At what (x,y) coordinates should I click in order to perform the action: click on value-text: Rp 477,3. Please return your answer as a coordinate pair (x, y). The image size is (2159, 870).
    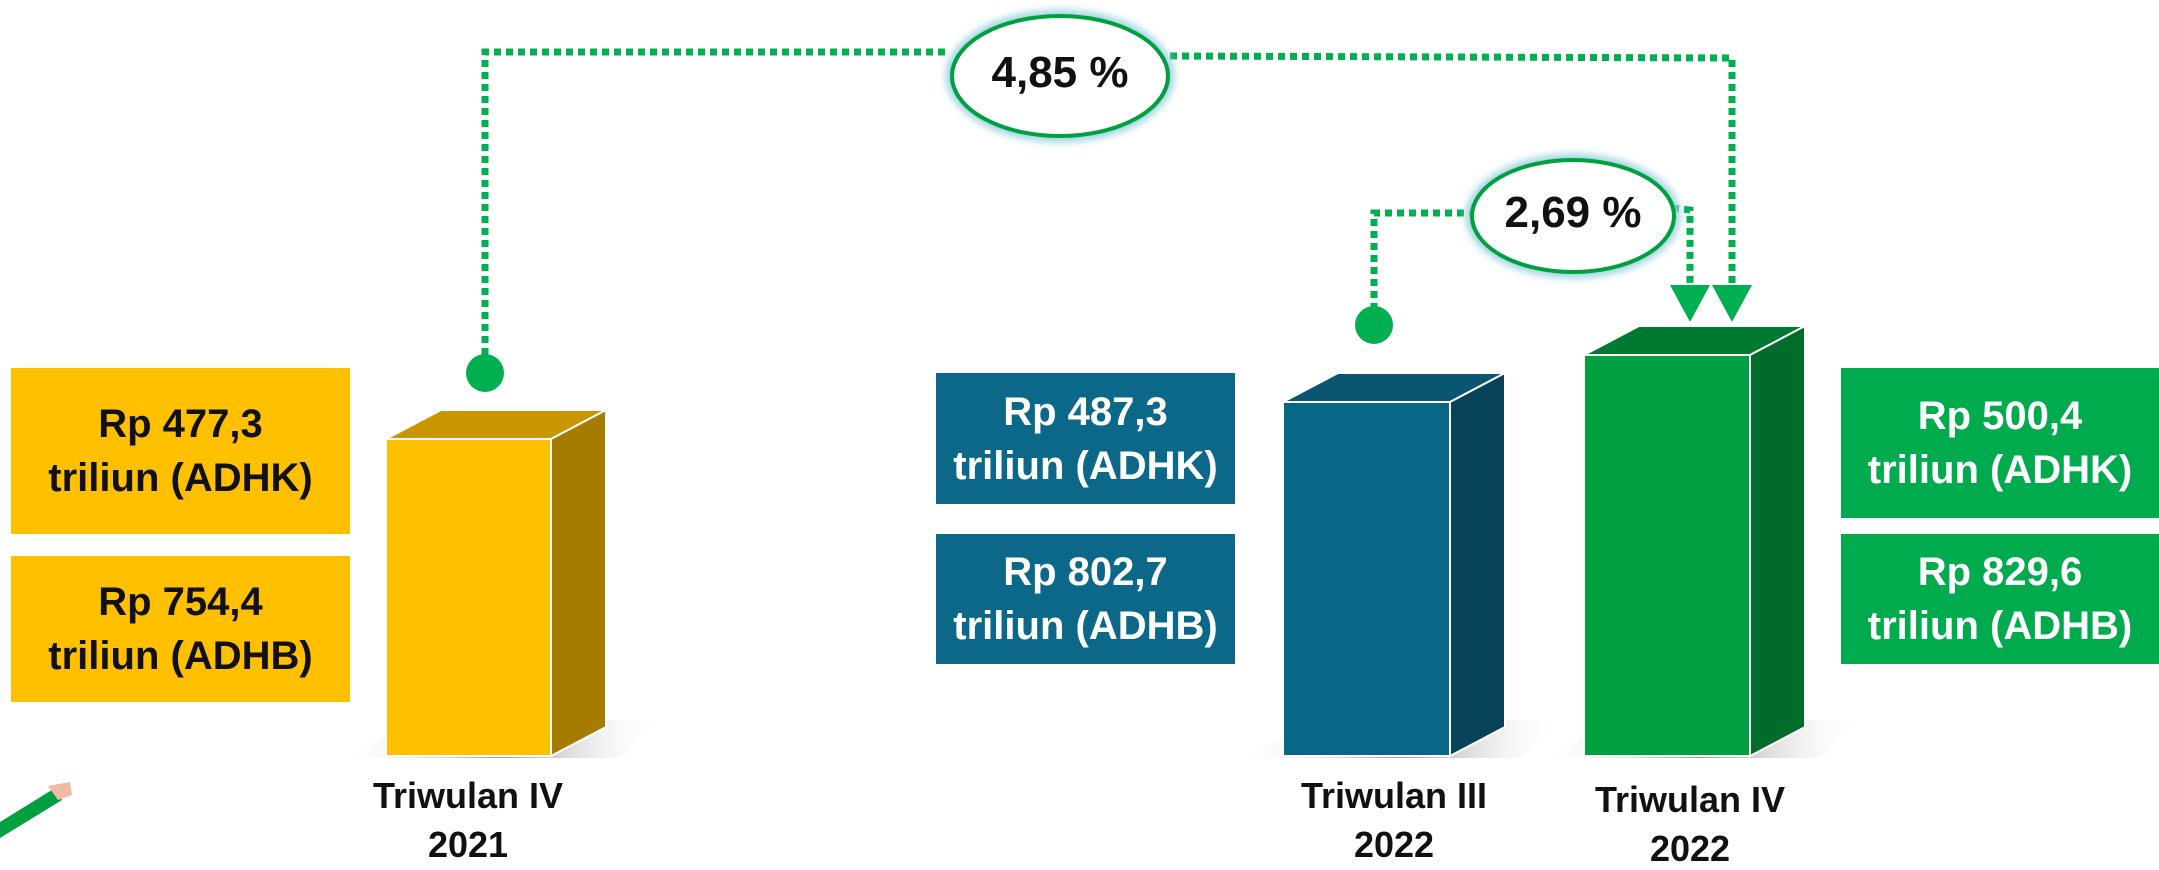
    Looking at the image, I should click on (180, 424).